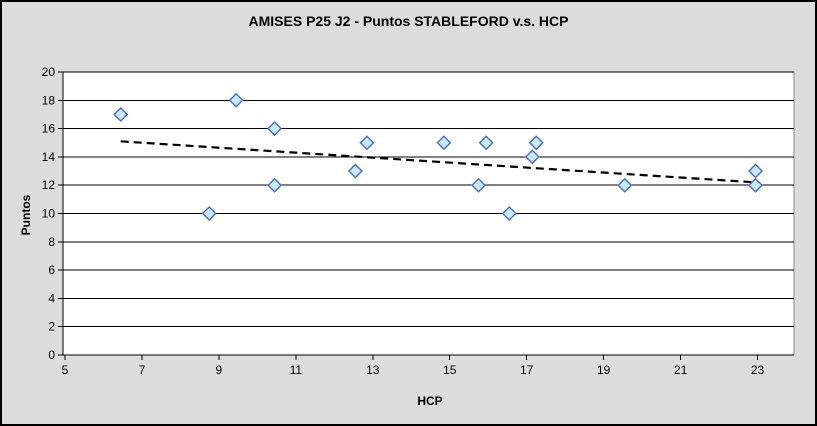 This screenshot has height=426, width=817. What do you see at coordinates (49, 157) in the screenshot?
I see `y-tick-label: 14` at bounding box center [49, 157].